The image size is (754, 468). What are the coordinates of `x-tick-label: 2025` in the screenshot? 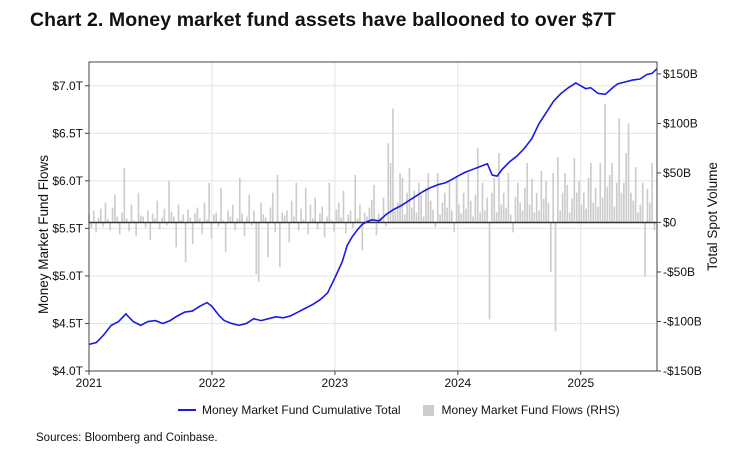 It's located at (580, 383).